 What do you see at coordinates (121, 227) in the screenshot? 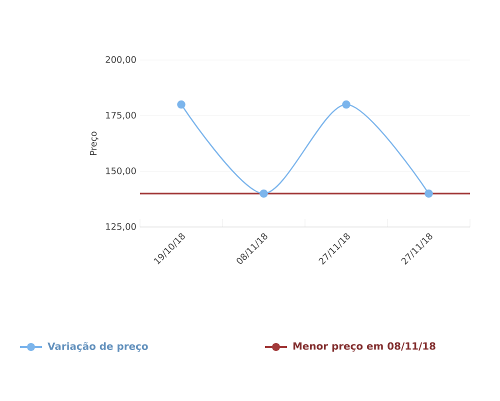
I see `y-tick-label: 125,00` at bounding box center [121, 227].